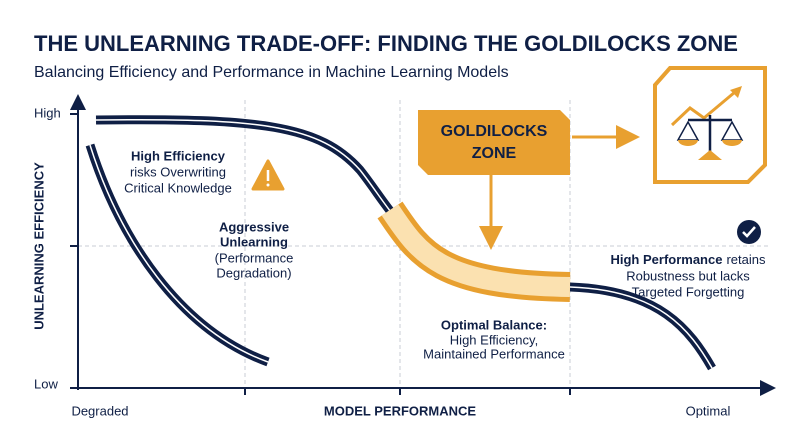 The height and width of the screenshot is (447, 800). Describe the element at coordinates (400, 410) in the screenshot. I see `x-label: MODEL PERFORMANCE` at that location.